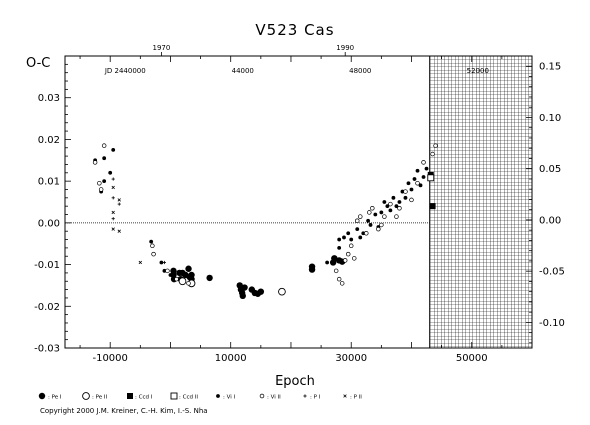 Image resolution: width=590 pixels, height=425 pixels. I want to click on legend-item: : P I, so click(312, 397).